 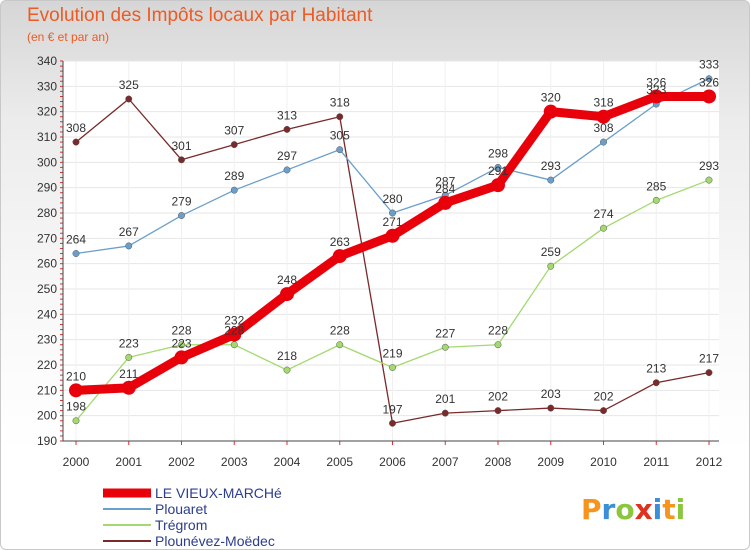 What do you see at coordinates (709, 65) in the screenshot?
I see `data-label-1: 333` at bounding box center [709, 65].